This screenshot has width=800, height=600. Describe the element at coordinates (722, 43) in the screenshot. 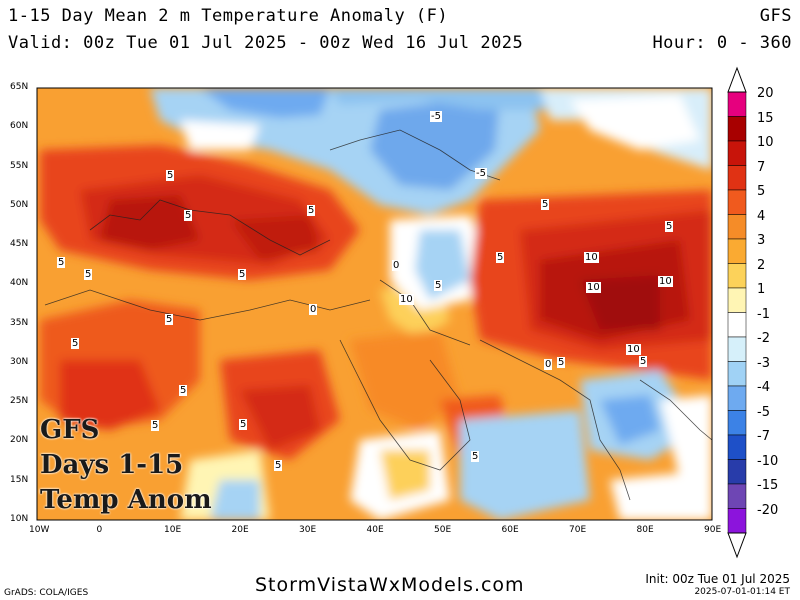

I see `forecast-hours: Hour: 0 - 360` at that location.